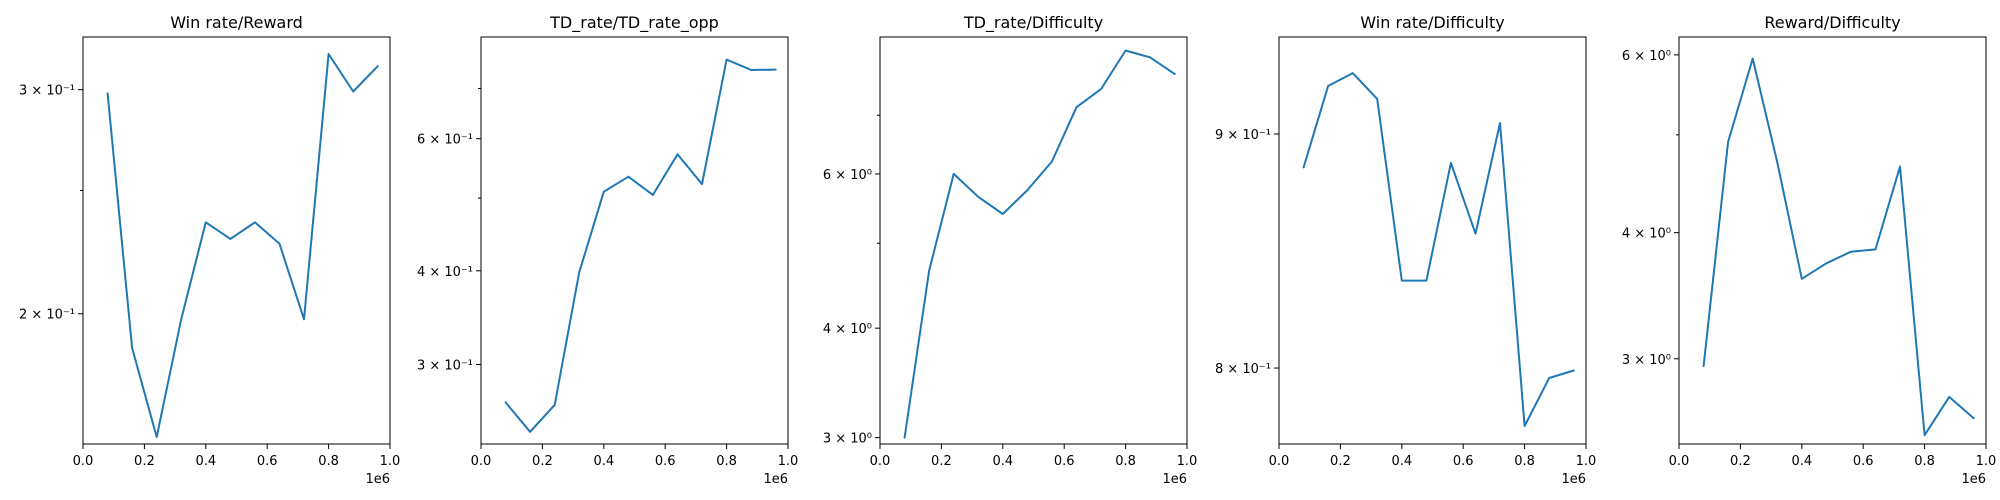  Describe the element at coordinates (47, 315) in the screenshot. I see `y-tick-label: 2 × 10⁻¹` at that location.